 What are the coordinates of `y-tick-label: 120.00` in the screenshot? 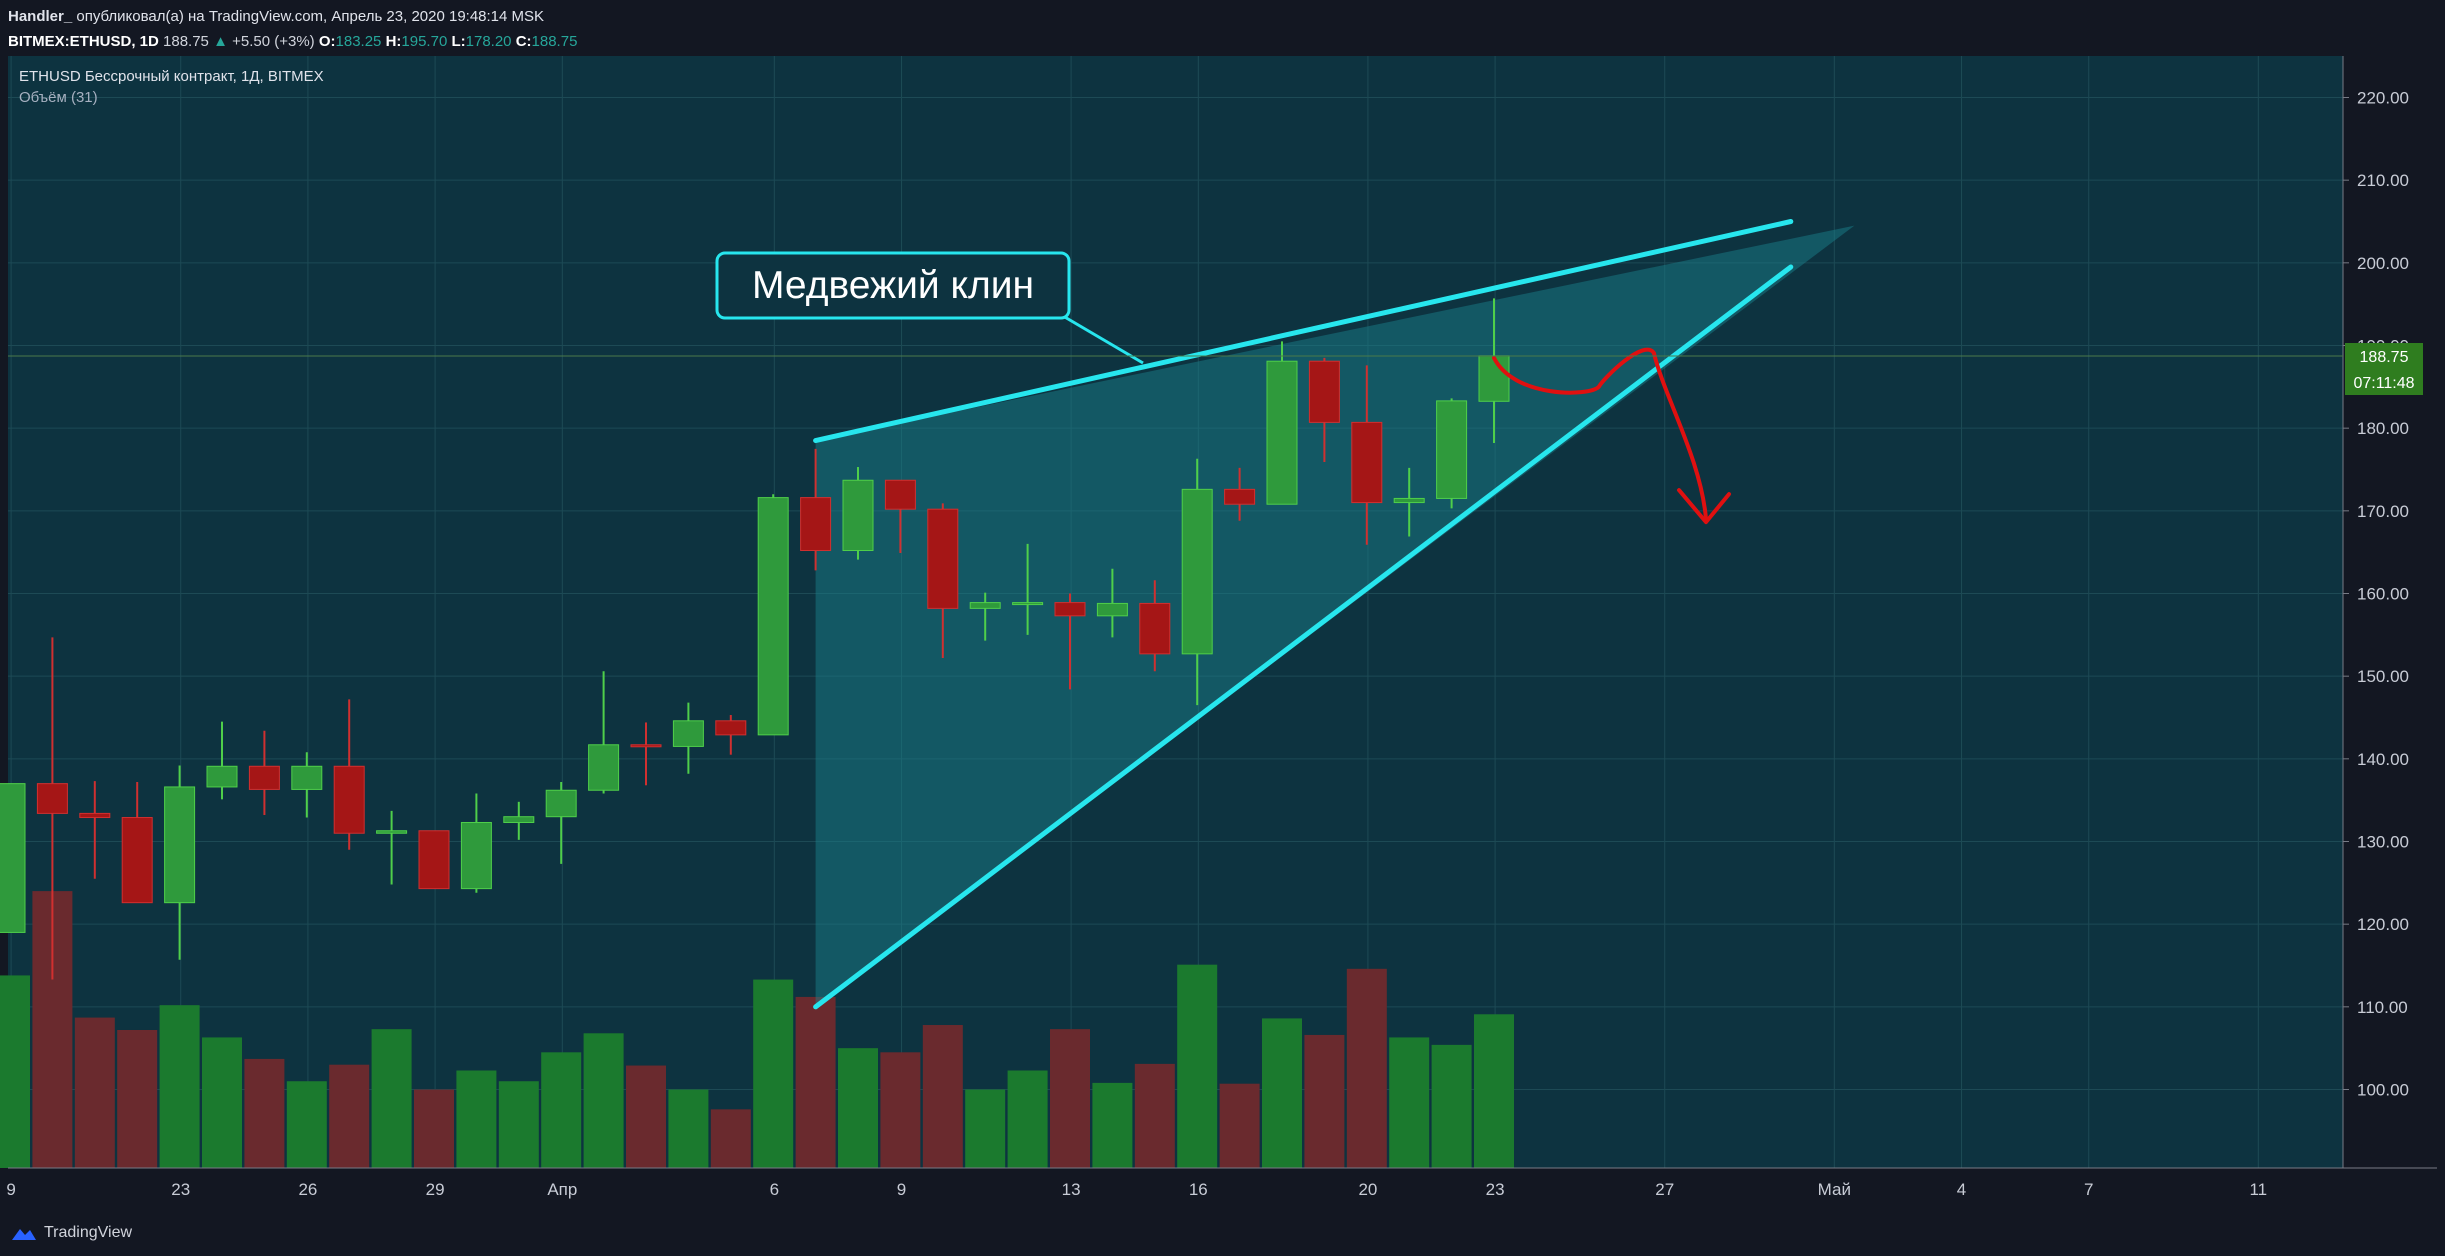 It's located at (2383, 924).